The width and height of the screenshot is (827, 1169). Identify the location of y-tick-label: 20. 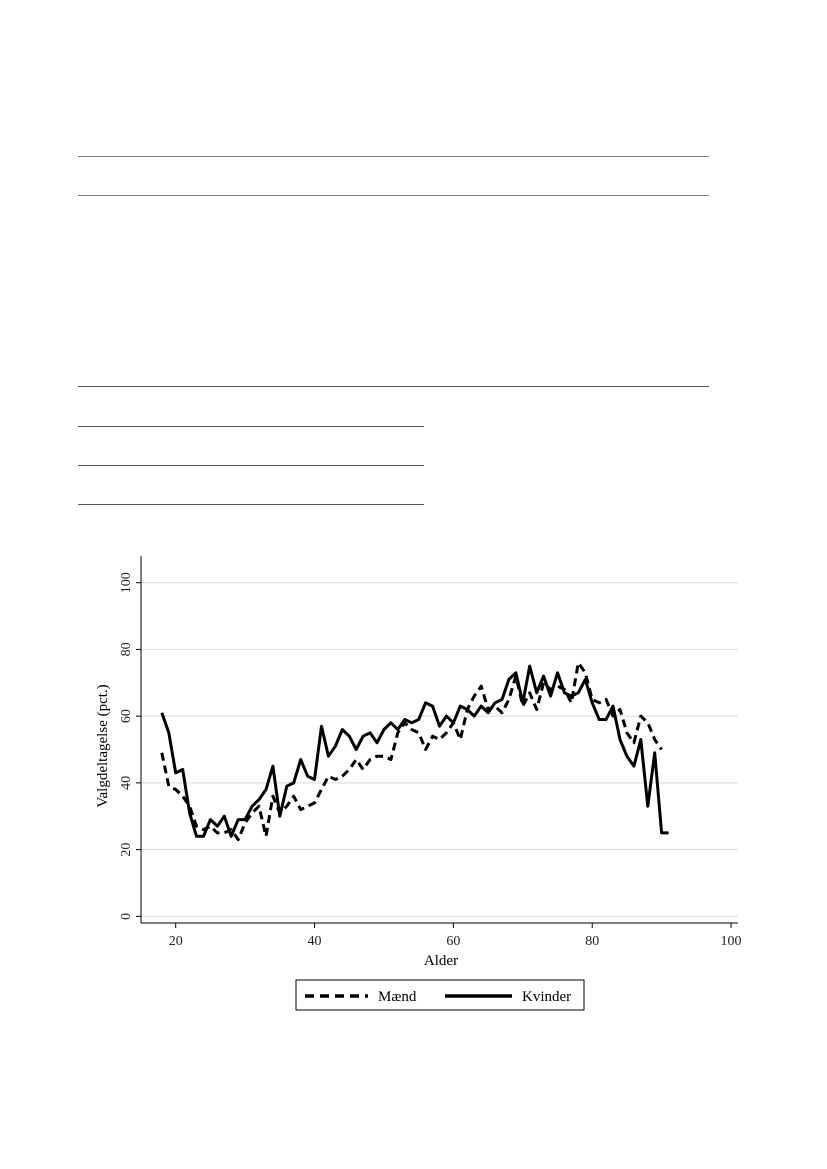
(126, 850).